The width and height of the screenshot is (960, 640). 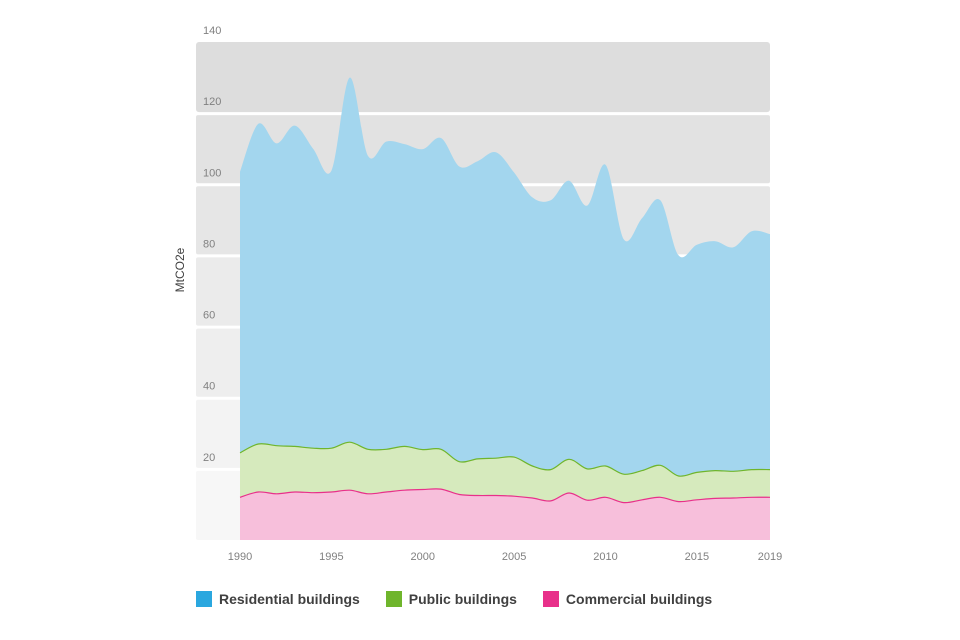 What do you see at coordinates (550, 599) in the screenshot?
I see `commercial-swatch-icon` at bounding box center [550, 599].